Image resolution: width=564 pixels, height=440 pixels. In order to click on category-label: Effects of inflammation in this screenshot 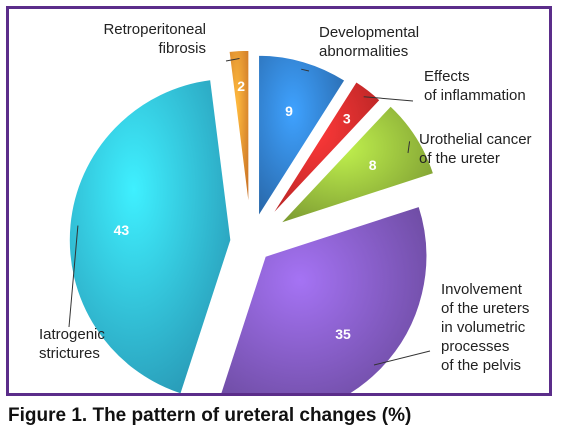, I will do `click(475, 86)`.